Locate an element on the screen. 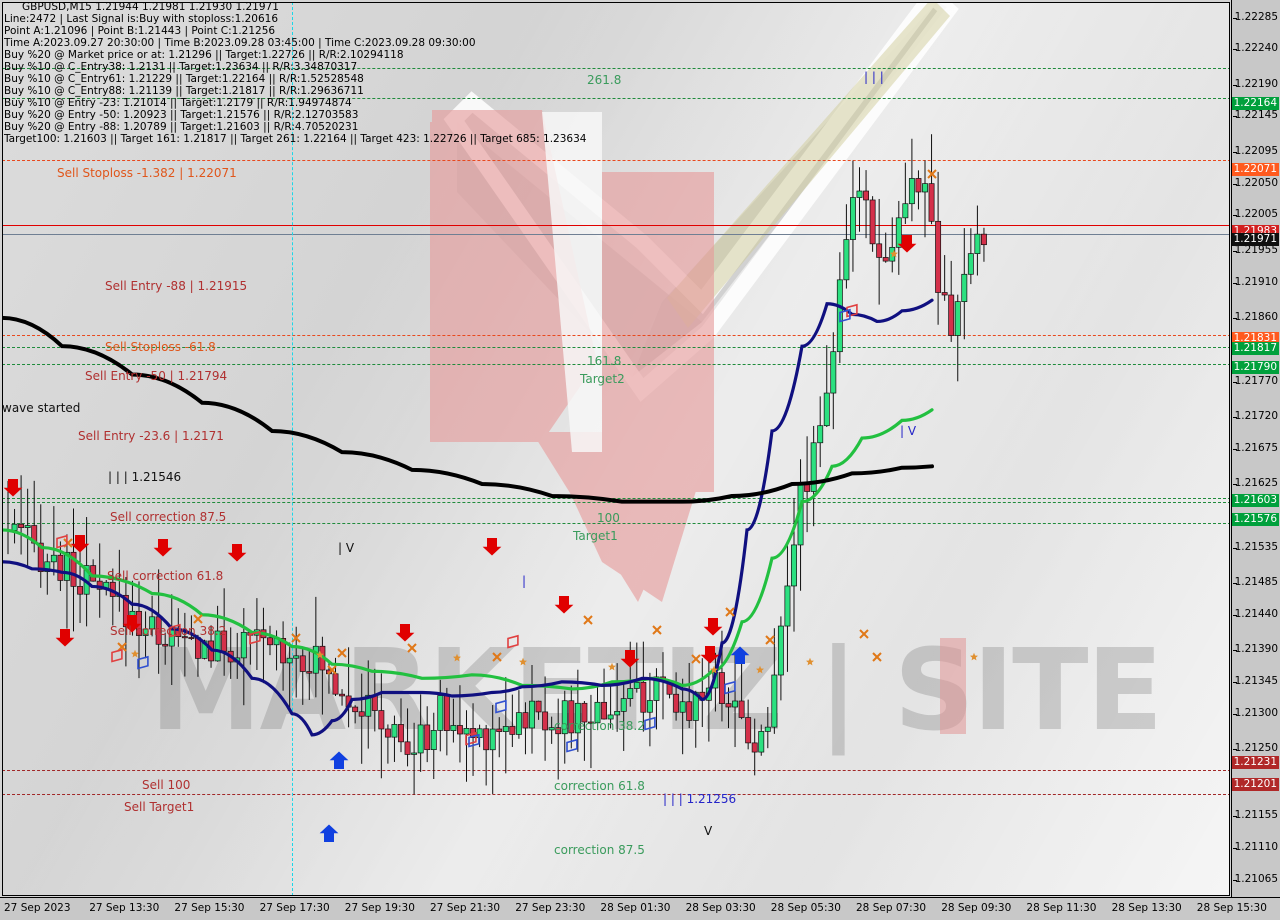  price-tick-label: 1.21910 is located at coordinates (1256, 281).